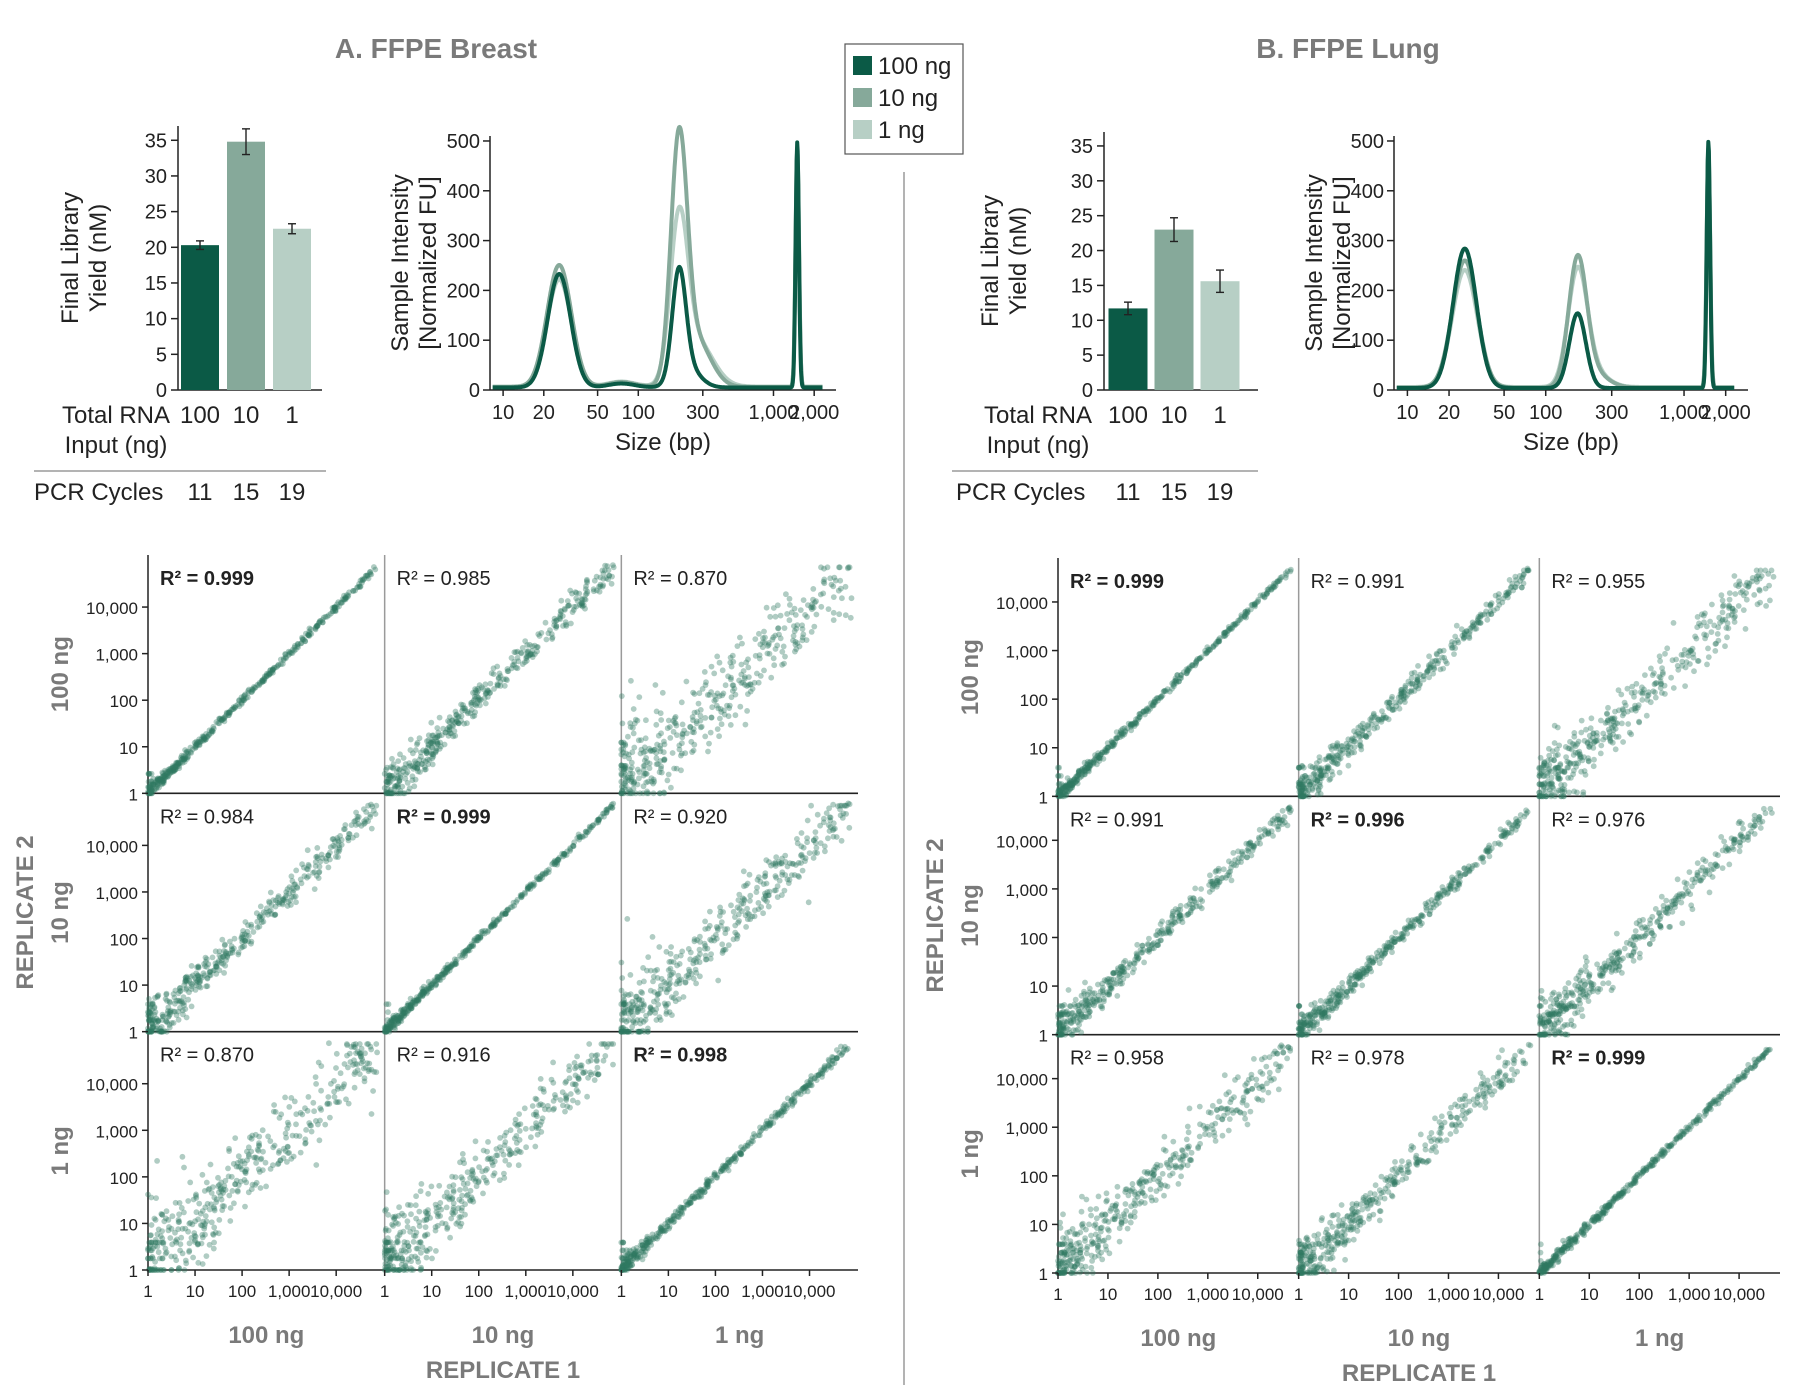  I want to click on bar-x-tick-label-a: 1, so click(291, 415).